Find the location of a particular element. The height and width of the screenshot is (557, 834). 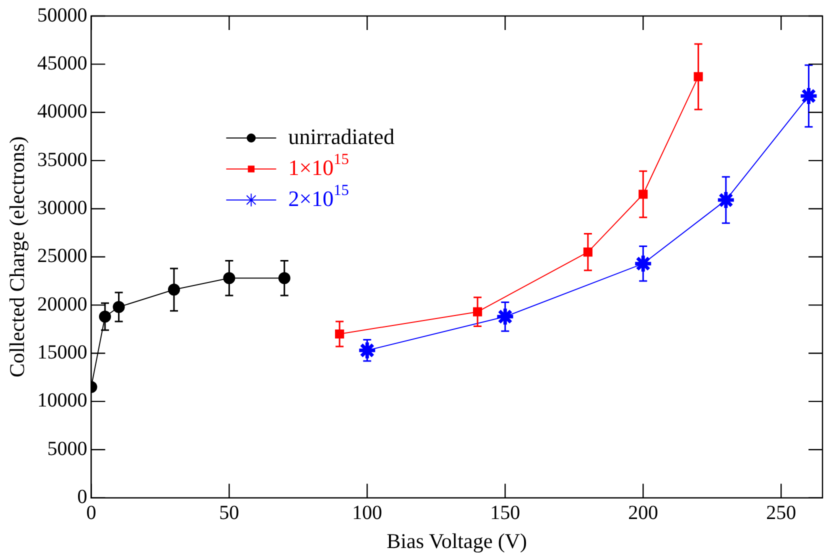

y-tick-label: 40000 is located at coordinates (62, 111).